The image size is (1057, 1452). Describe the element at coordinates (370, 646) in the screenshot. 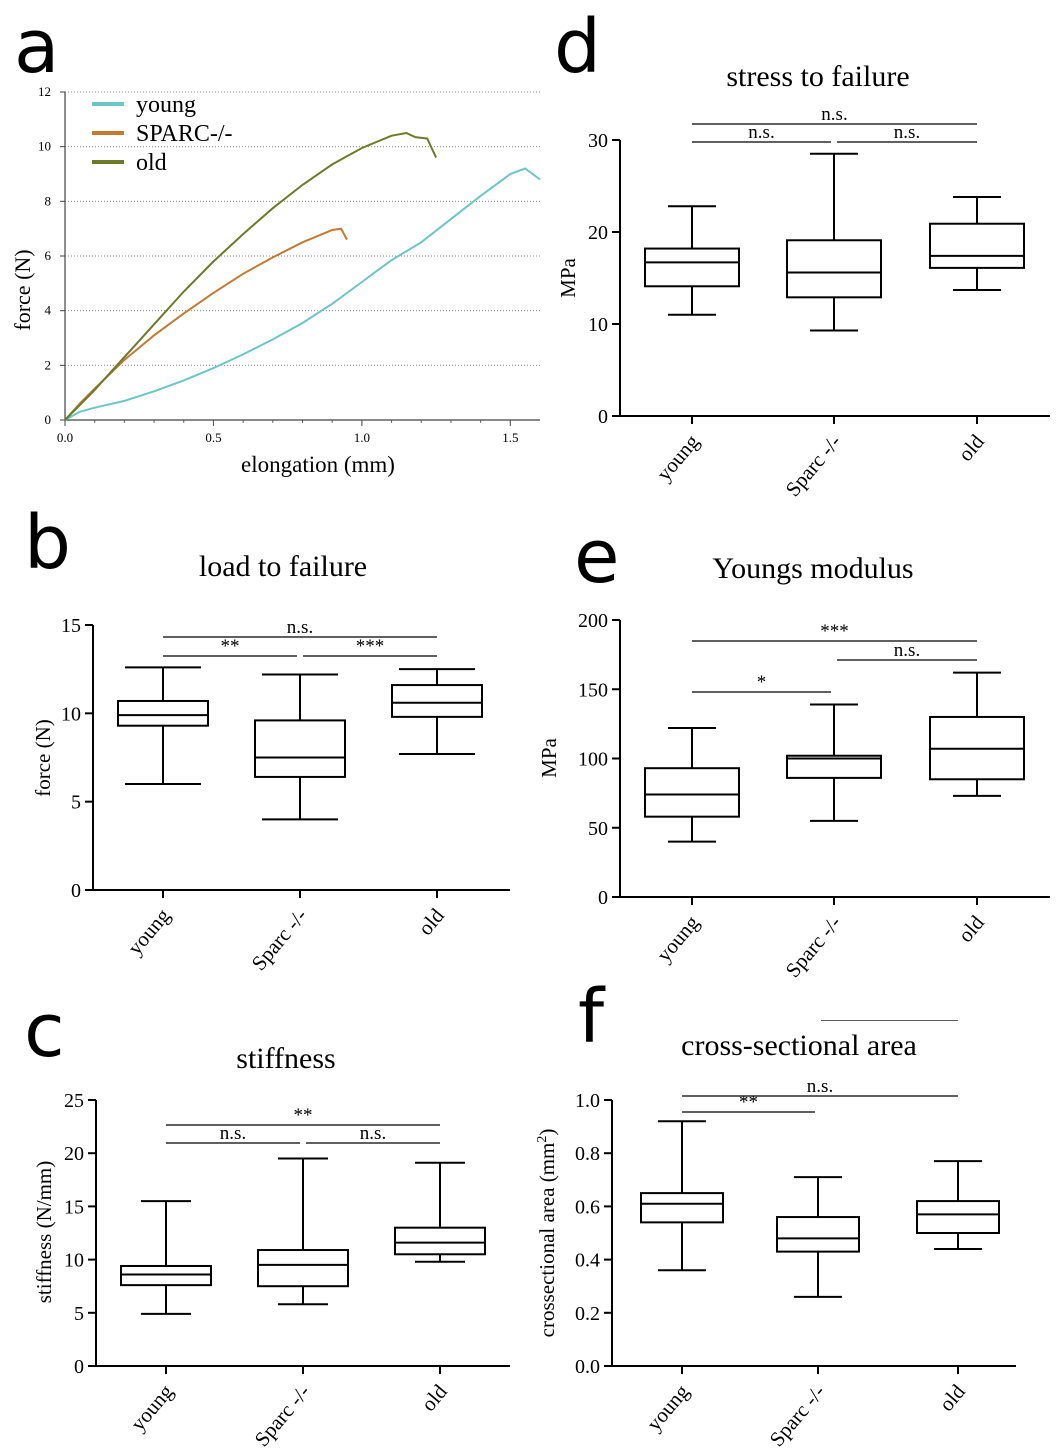

I see `significance-label: ***` at that location.